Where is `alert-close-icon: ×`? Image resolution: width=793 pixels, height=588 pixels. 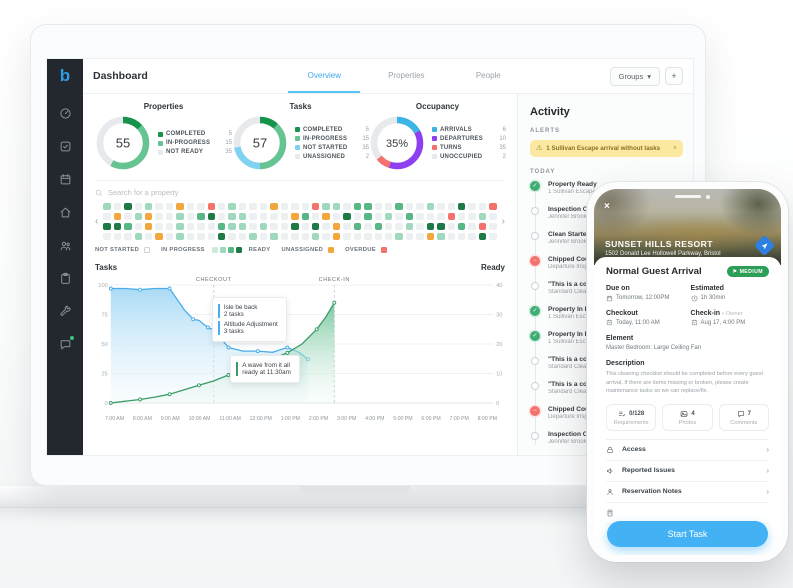 alert-close-icon: × is located at coordinates (674, 148).